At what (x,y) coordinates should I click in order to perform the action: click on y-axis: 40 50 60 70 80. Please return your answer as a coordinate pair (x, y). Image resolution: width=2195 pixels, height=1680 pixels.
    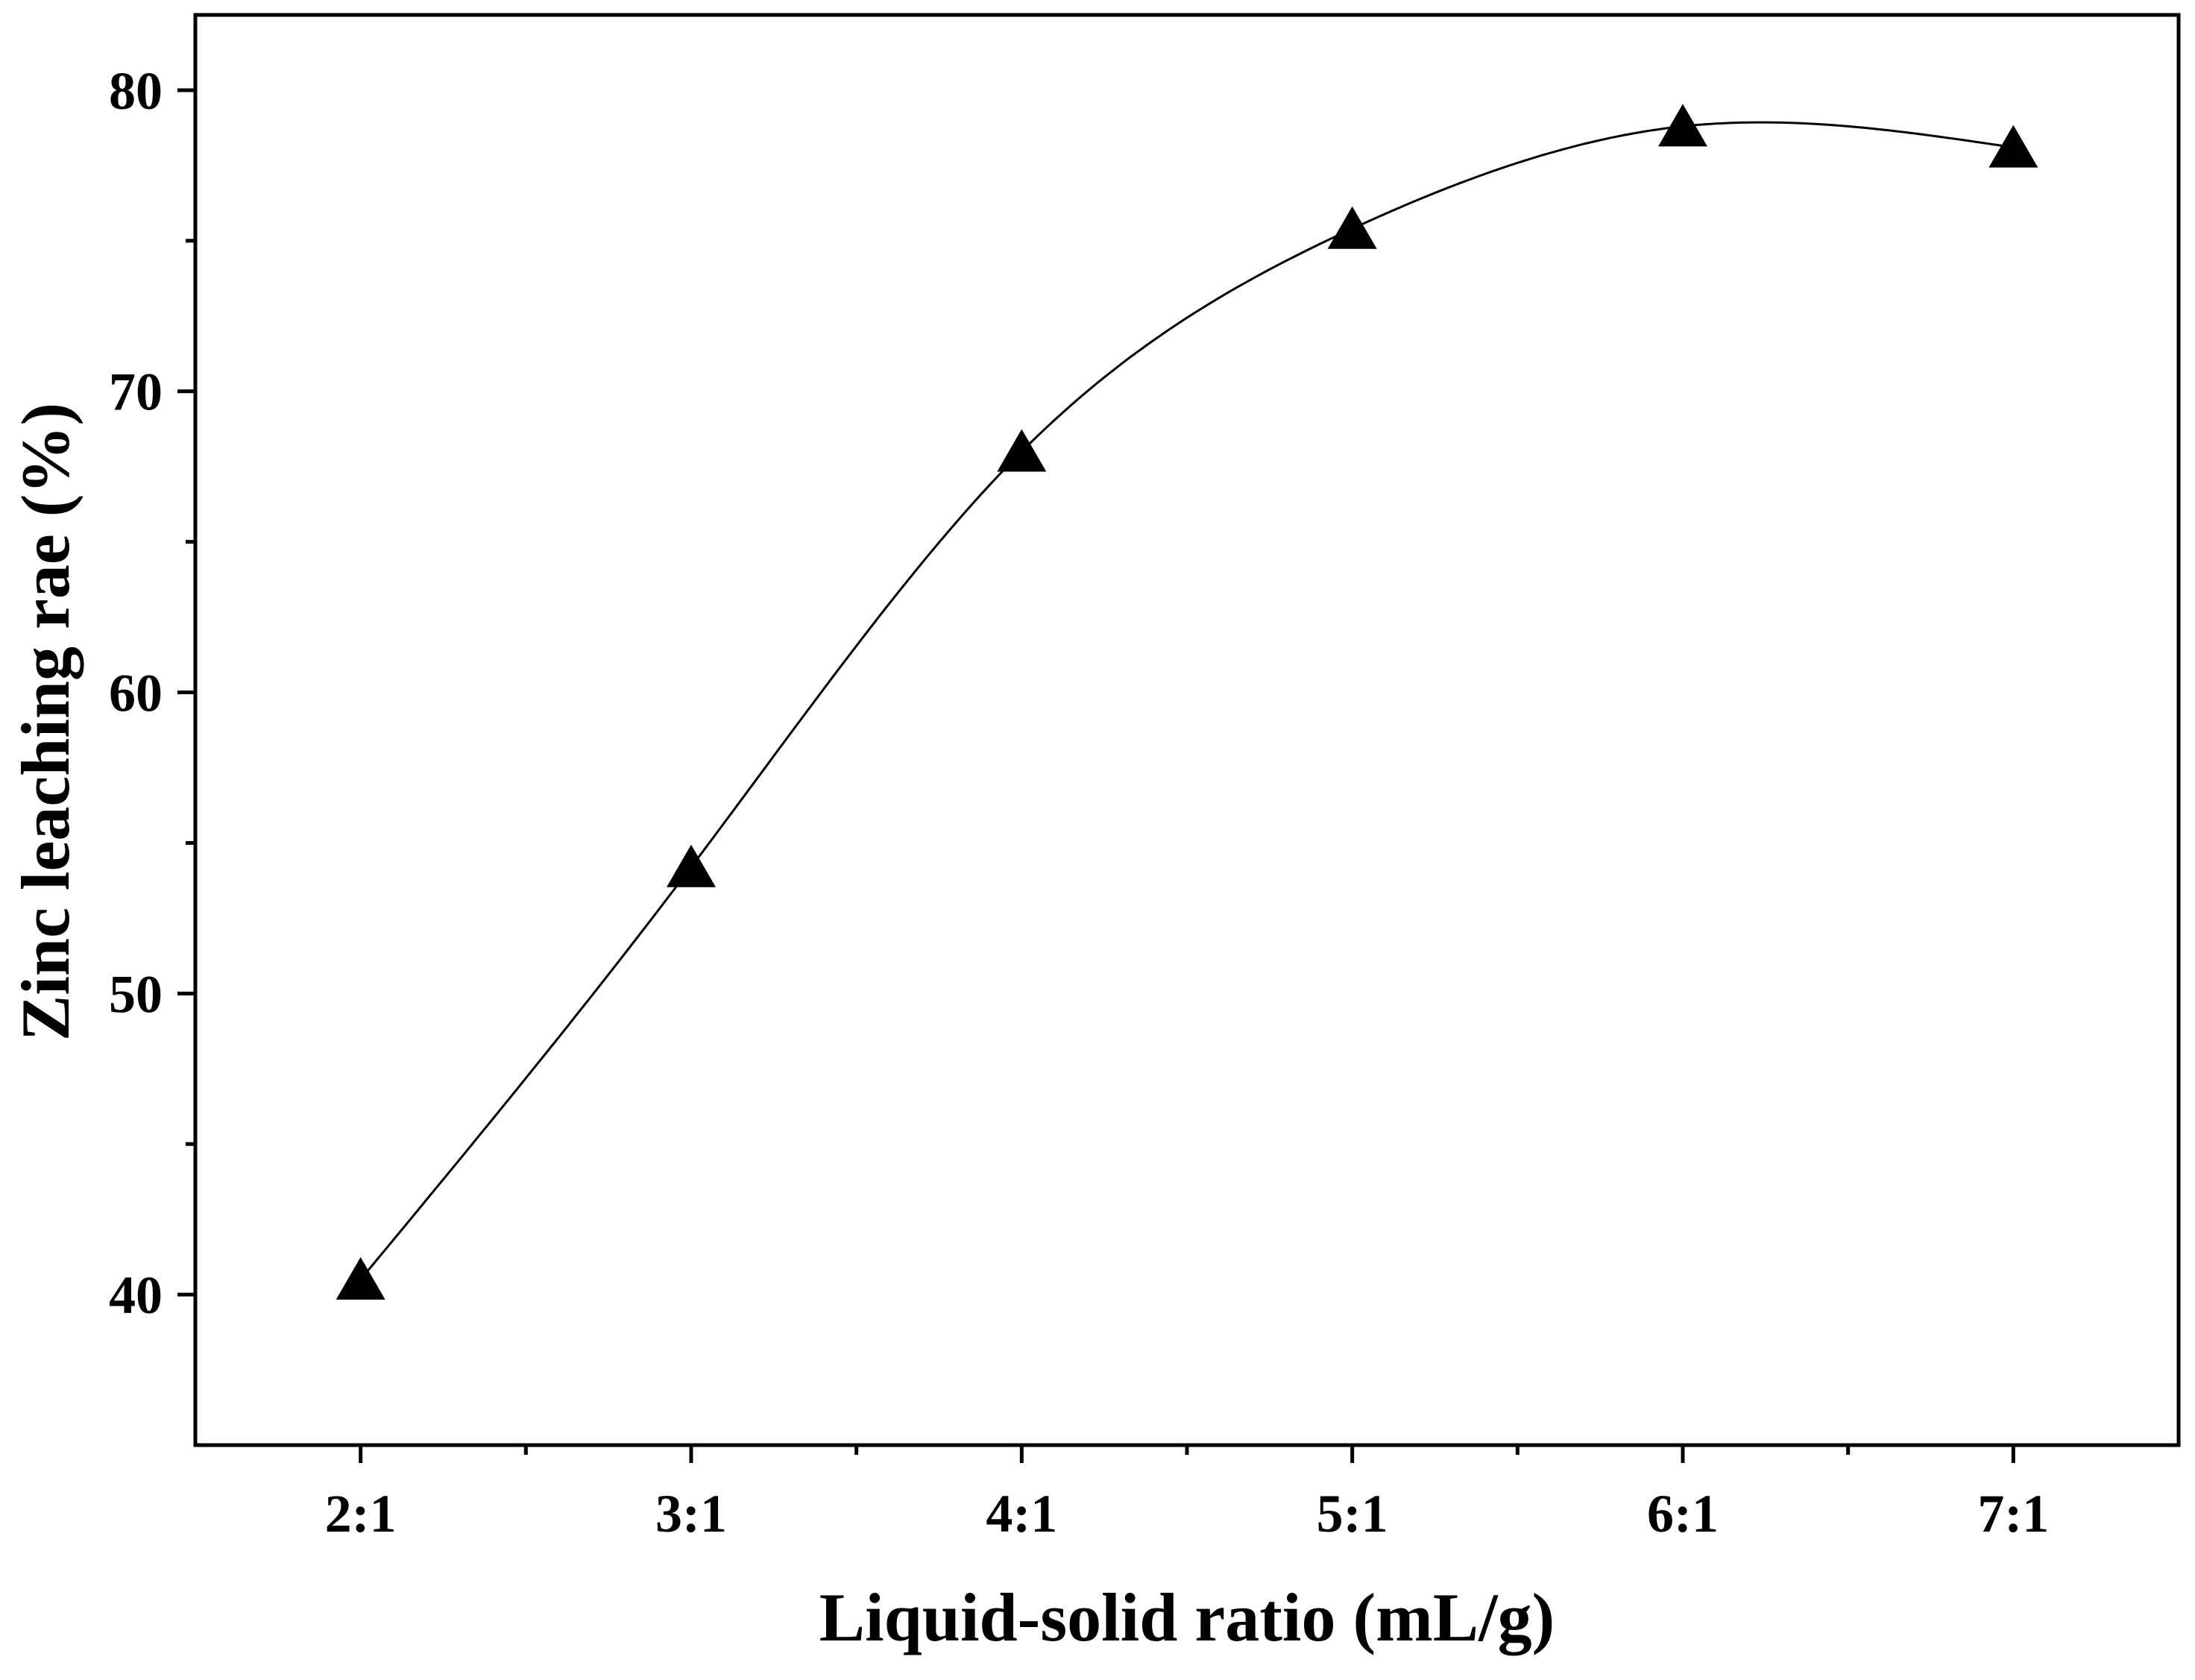
    Looking at the image, I should click on (152, 693).